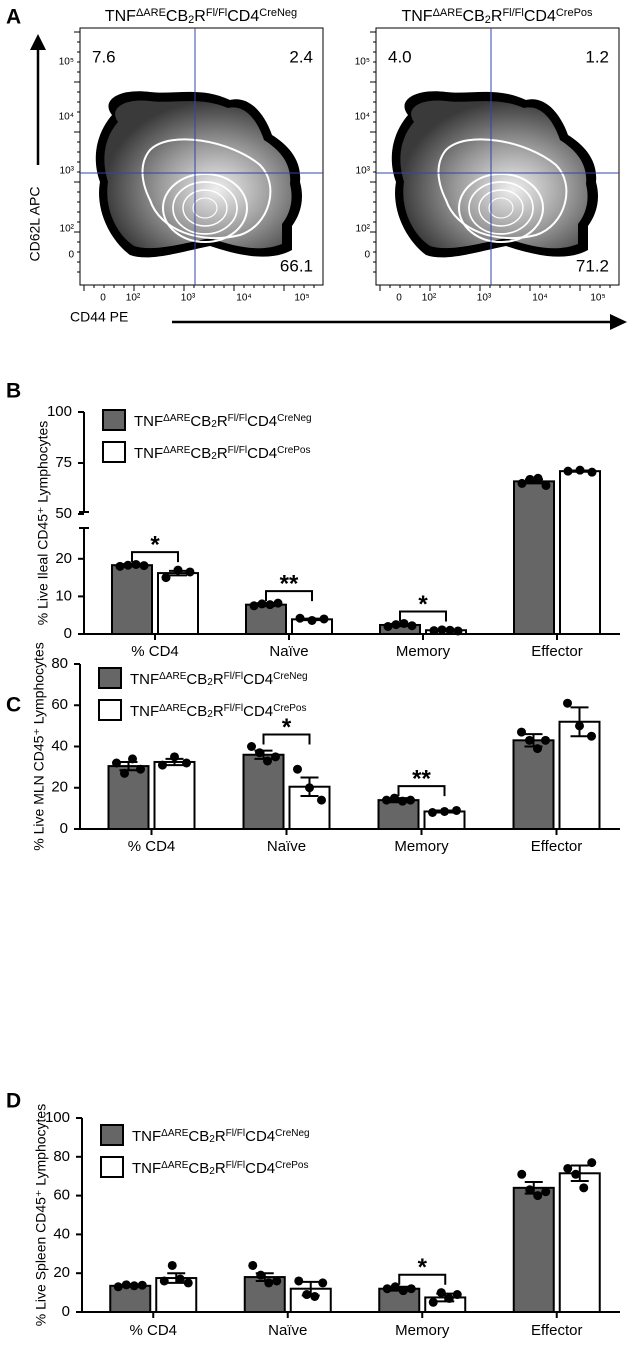  What do you see at coordinates (212, 1139) in the screenshot?
I see `legend-label-part: 2` at bounding box center [212, 1139].